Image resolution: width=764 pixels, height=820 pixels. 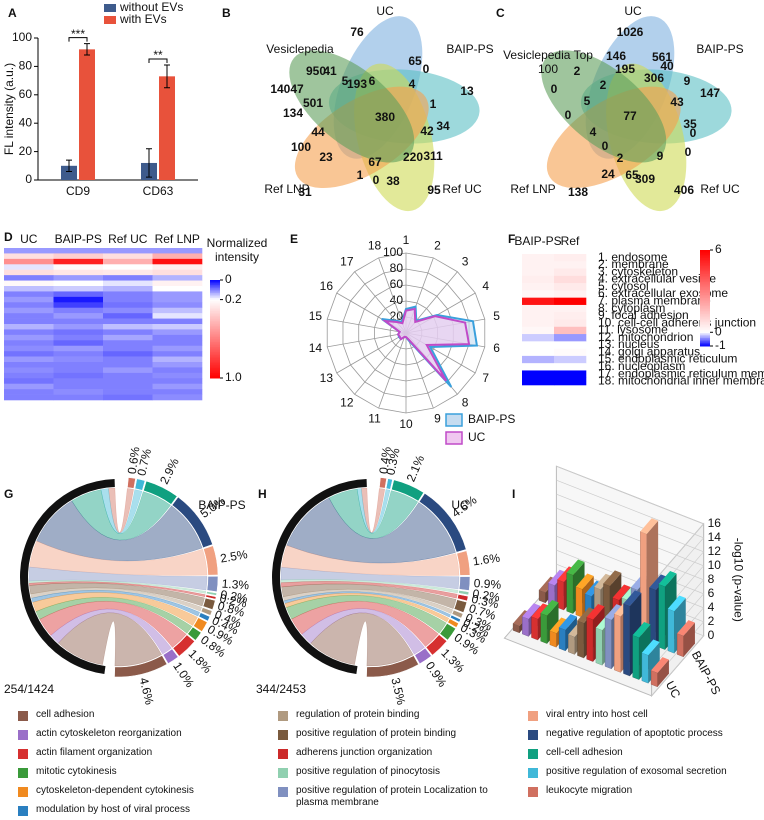 I want to click on region-count: 1, so click(x=433, y=104).